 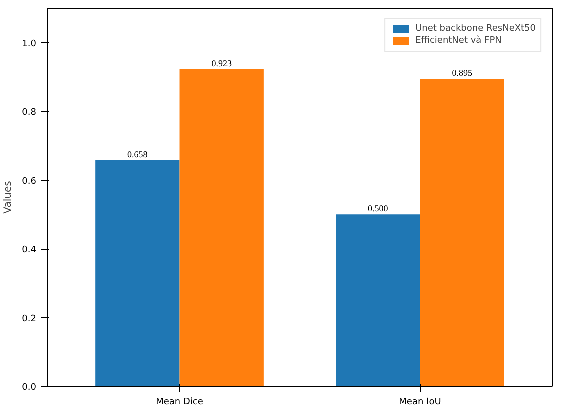 I want to click on y-tick-label: 0.0, so click(x=29, y=388).